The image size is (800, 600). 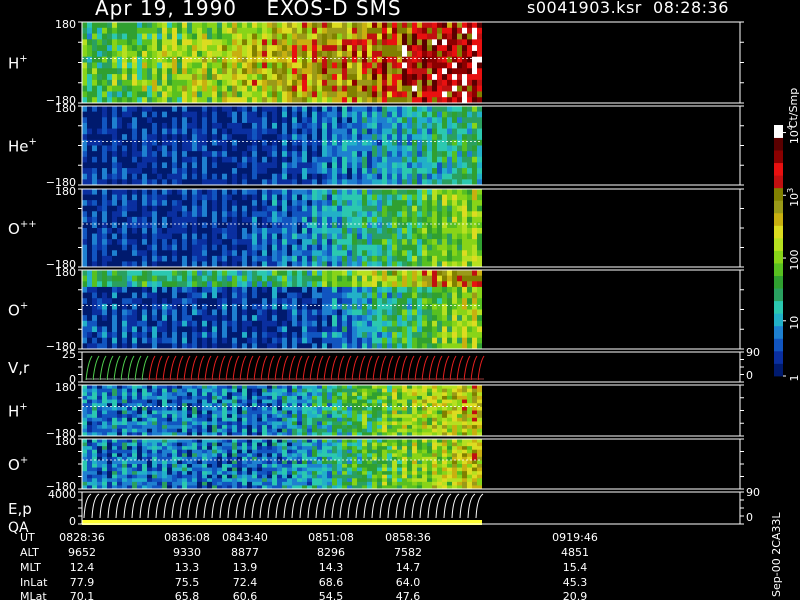 What do you see at coordinates (65, 441) in the screenshot?
I see `ytick-top-6: 180` at bounding box center [65, 441].